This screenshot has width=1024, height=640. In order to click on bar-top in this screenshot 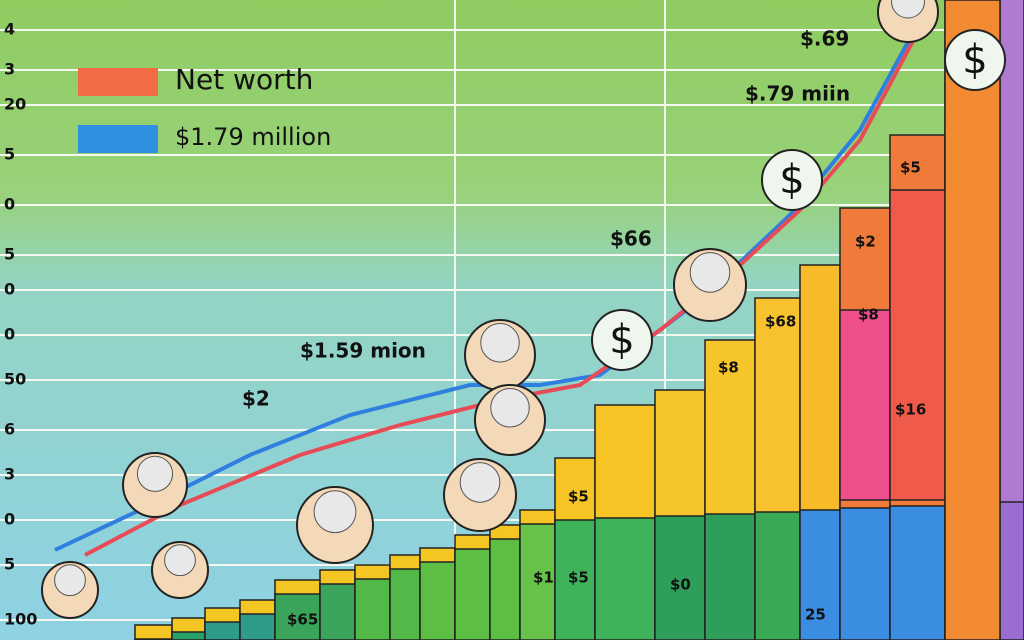, I will do `click(153, 632)`.